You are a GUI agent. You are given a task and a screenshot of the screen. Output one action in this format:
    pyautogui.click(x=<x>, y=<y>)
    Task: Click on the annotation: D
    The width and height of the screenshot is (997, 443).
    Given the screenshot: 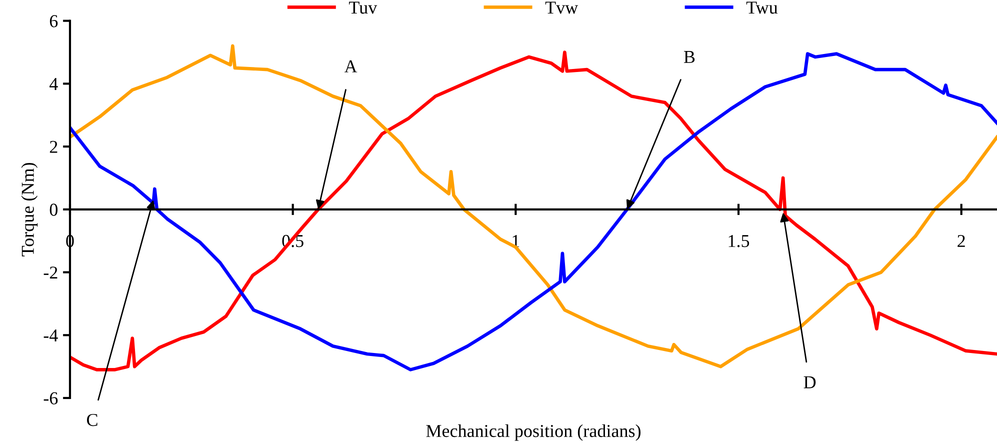 What is the action you would take?
    pyautogui.click(x=810, y=382)
    